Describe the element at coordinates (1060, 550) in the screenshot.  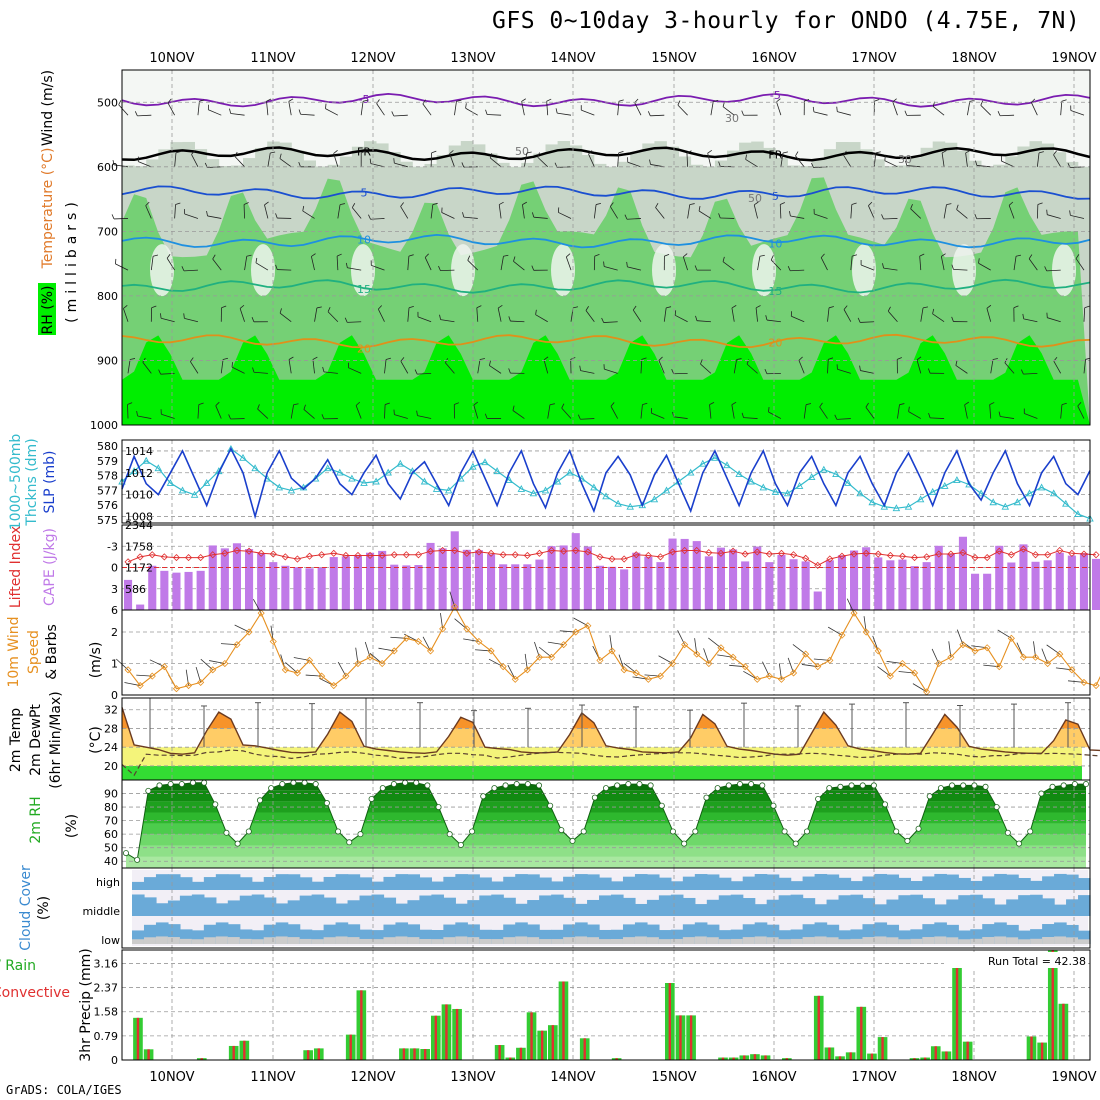
I see `lifted-index-point` at that location.